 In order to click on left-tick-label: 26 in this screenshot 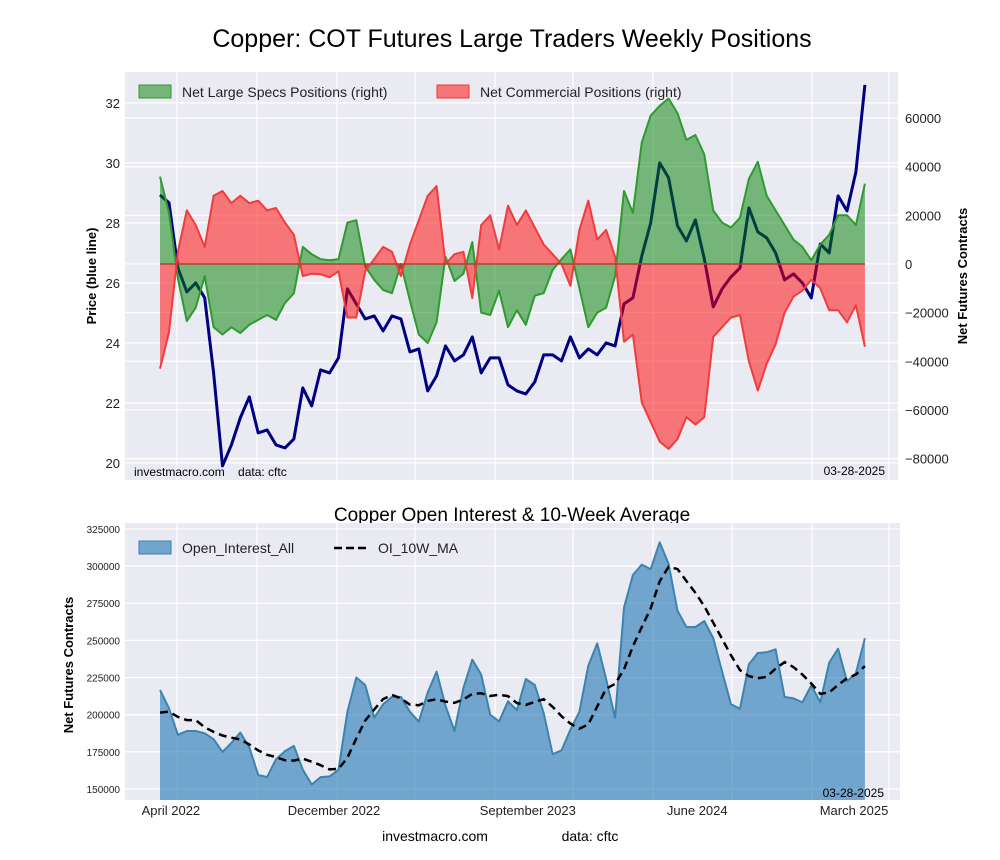, I will do `click(113, 283)`.